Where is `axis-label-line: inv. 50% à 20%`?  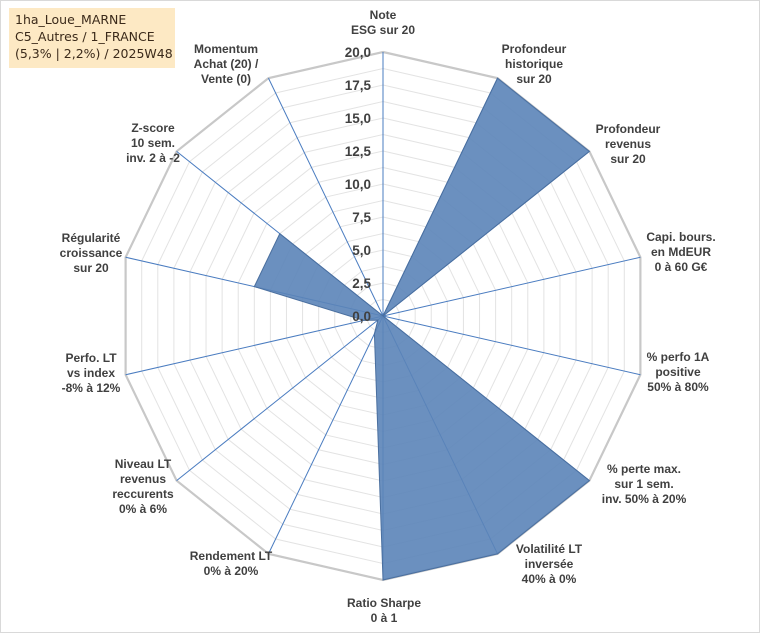 axis-label-line: inv. 50% à 20% is located at coordinates (644, 499).